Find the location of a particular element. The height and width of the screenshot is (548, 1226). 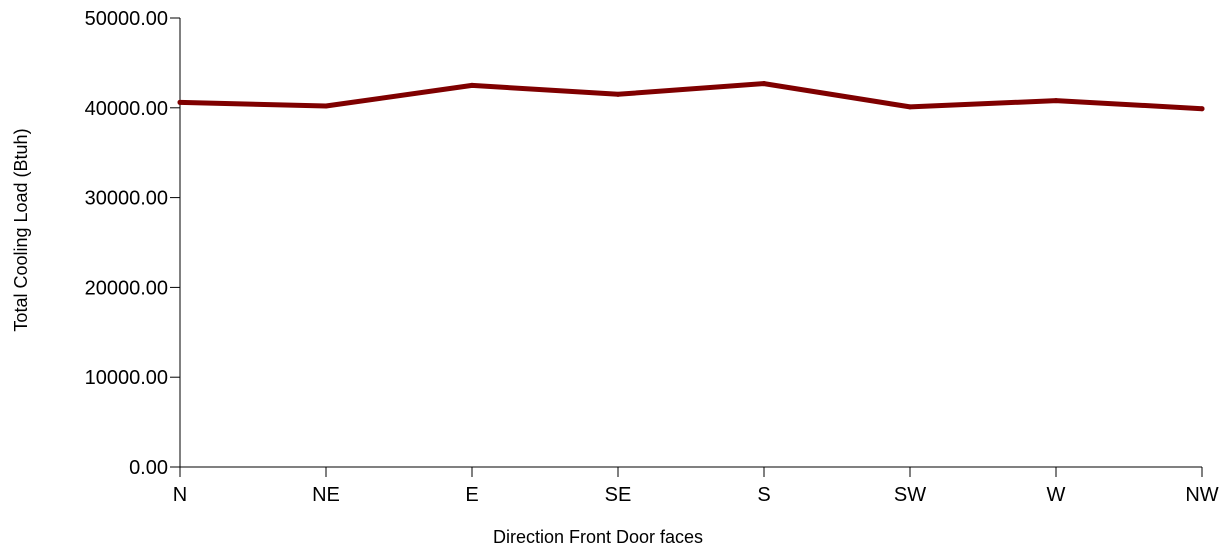

series-line is located at coordinates (691, 96).